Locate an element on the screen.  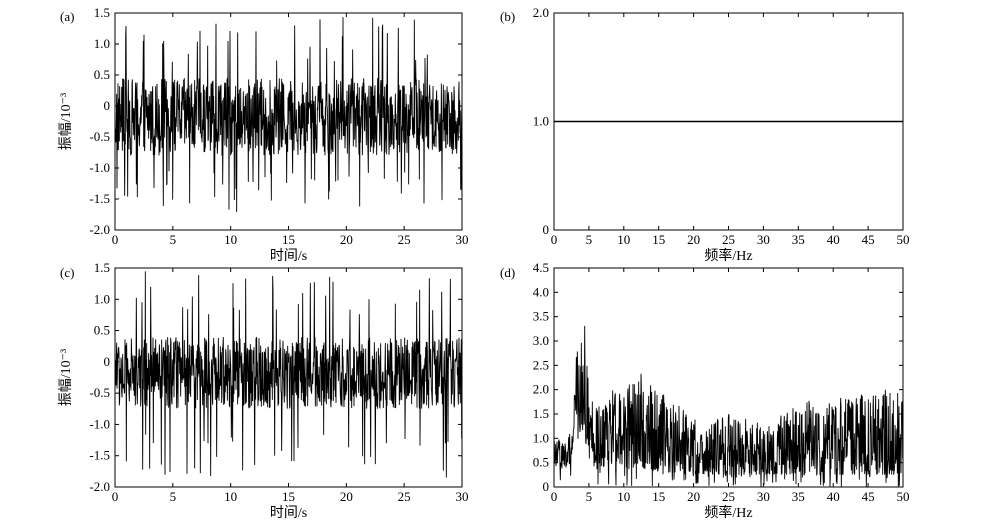
panel-letter: (a) is located at coordinates (67, 16).